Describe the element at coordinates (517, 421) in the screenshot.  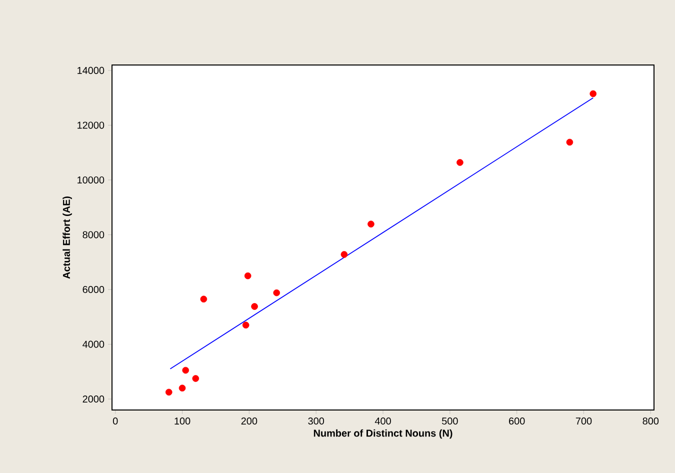
I see `x-tick-label: 600` at that location.